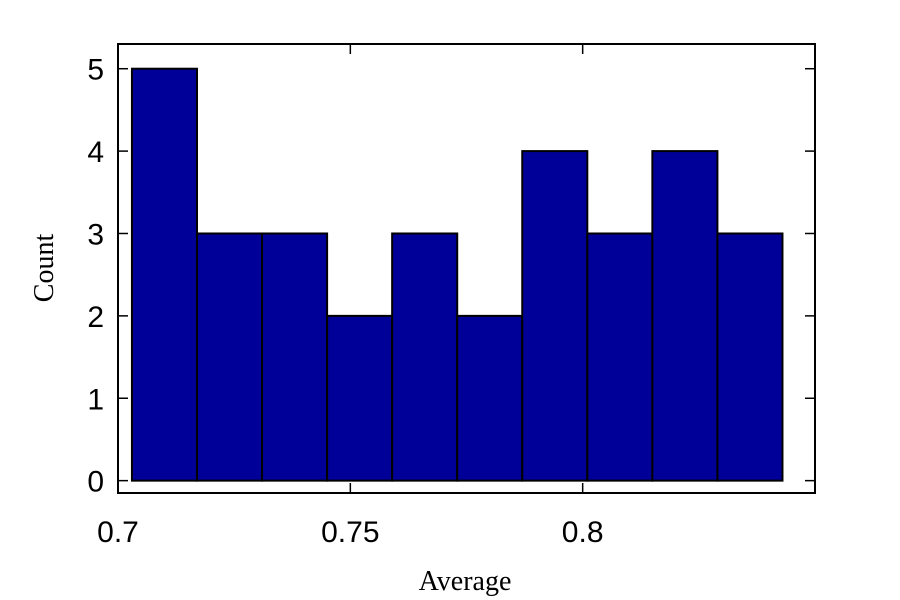  I want to click on x-axis-label: Average, so click(465, 581).